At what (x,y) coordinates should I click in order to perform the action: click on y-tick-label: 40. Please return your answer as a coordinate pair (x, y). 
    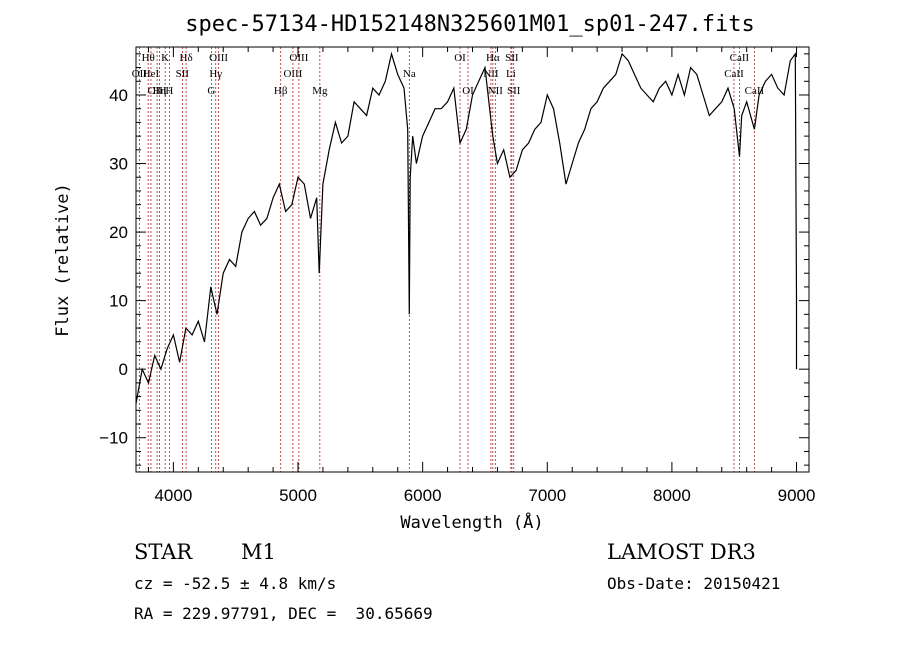
    Looking at the image, I should click on (118, 95).